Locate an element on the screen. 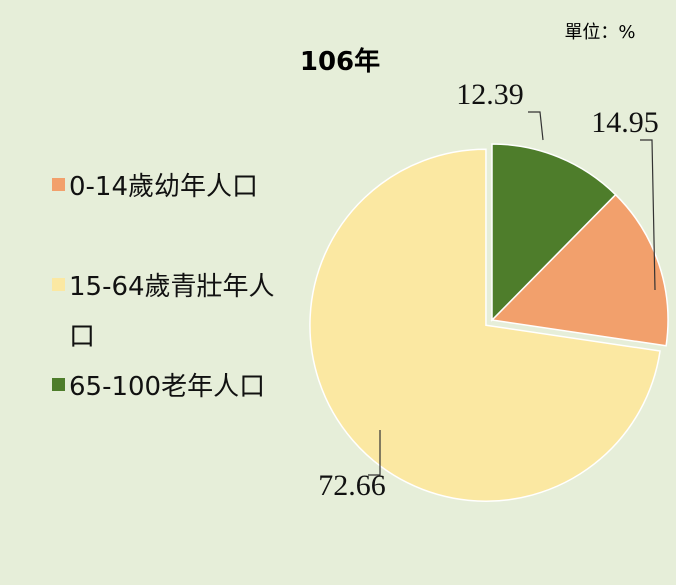 This screenshot has width=676, height=585. chart-title: 106年 is located at coordinates (340, 61).